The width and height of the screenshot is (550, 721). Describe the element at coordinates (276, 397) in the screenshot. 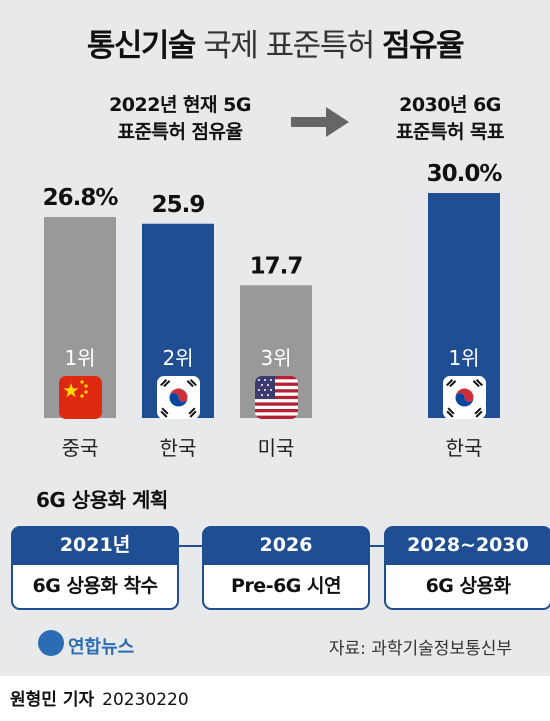

I see `usa-flag-icon` at that location.